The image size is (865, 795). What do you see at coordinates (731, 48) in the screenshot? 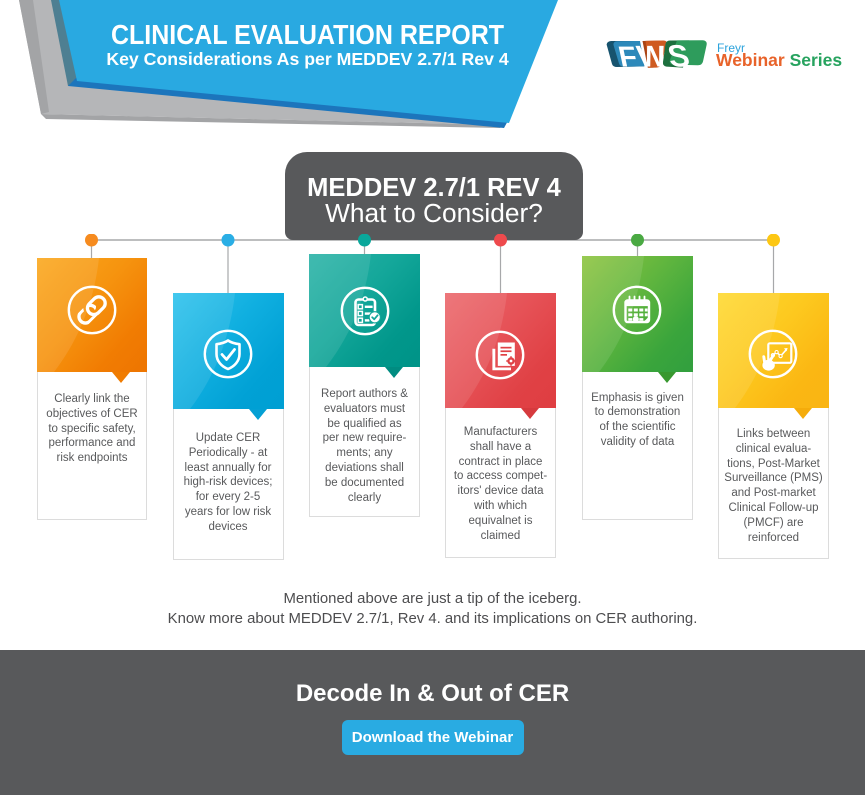
I see `svg-text: Freyr` at bounding box center [731, 48].